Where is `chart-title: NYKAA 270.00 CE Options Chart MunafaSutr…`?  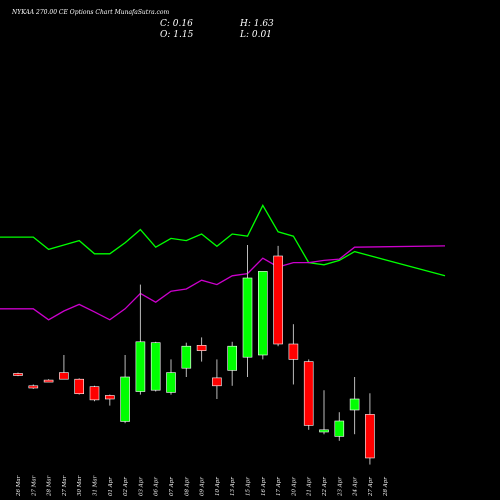
chart-title: NYKAA 270.00 CE Options Chart MunafaSutr… is located at coordinates (90, 12).